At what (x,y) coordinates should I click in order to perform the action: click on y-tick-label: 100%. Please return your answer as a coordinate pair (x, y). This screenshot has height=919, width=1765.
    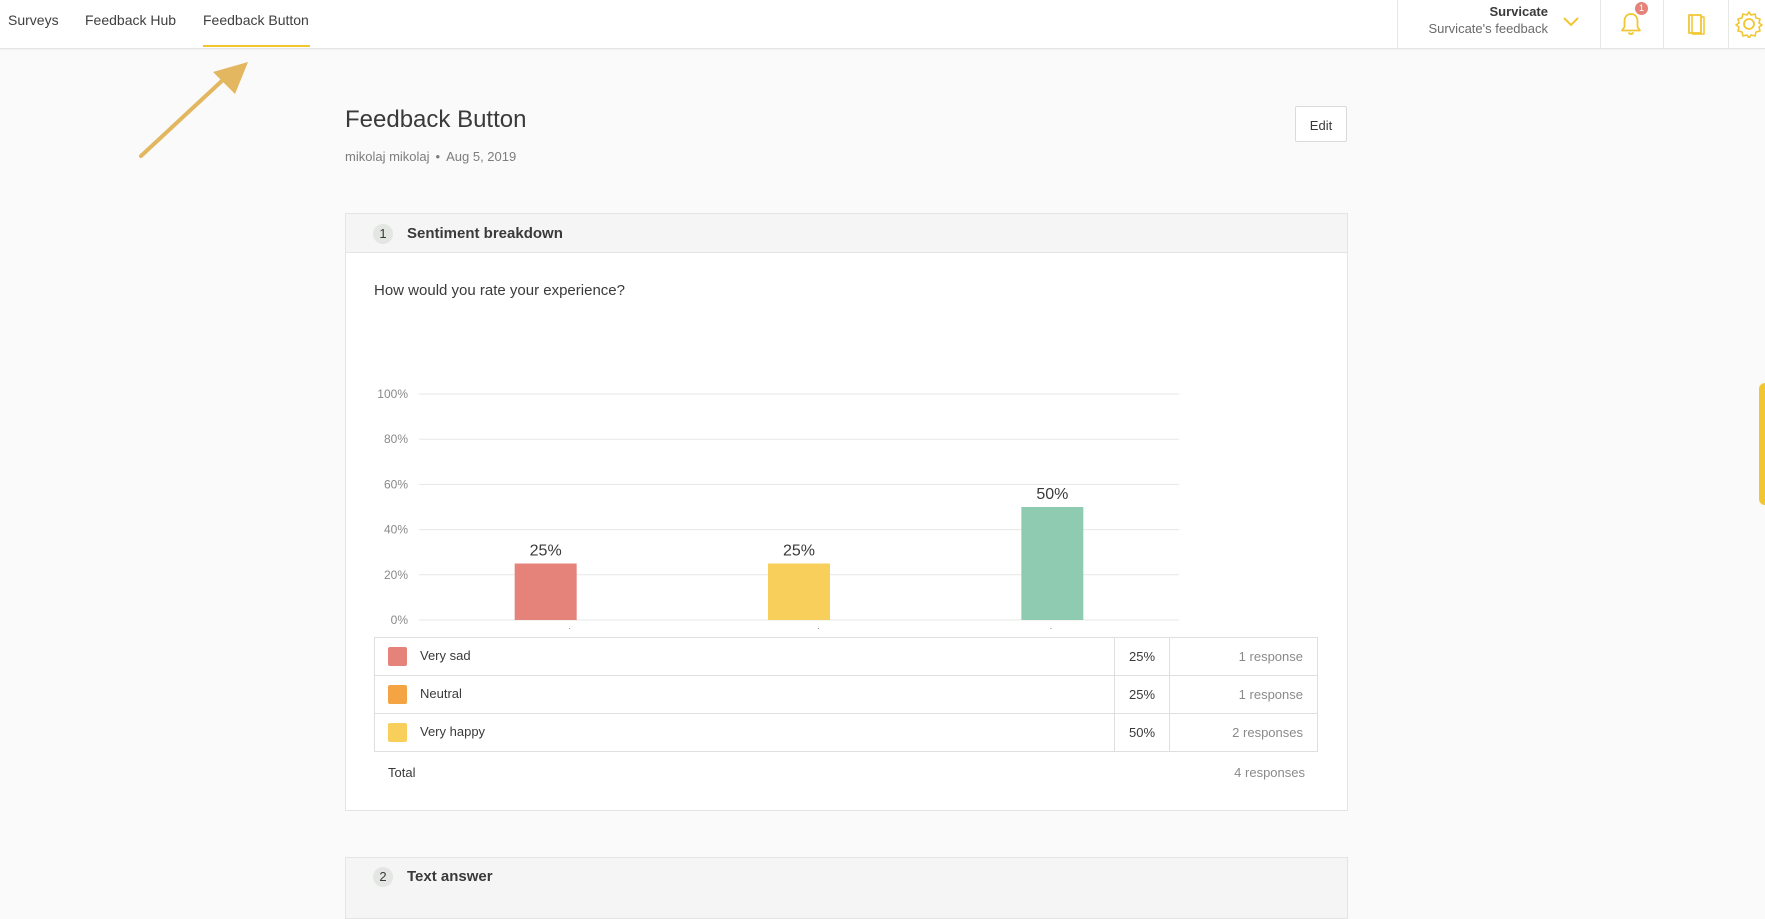
    Looking at the image, I should click on (392, 394).